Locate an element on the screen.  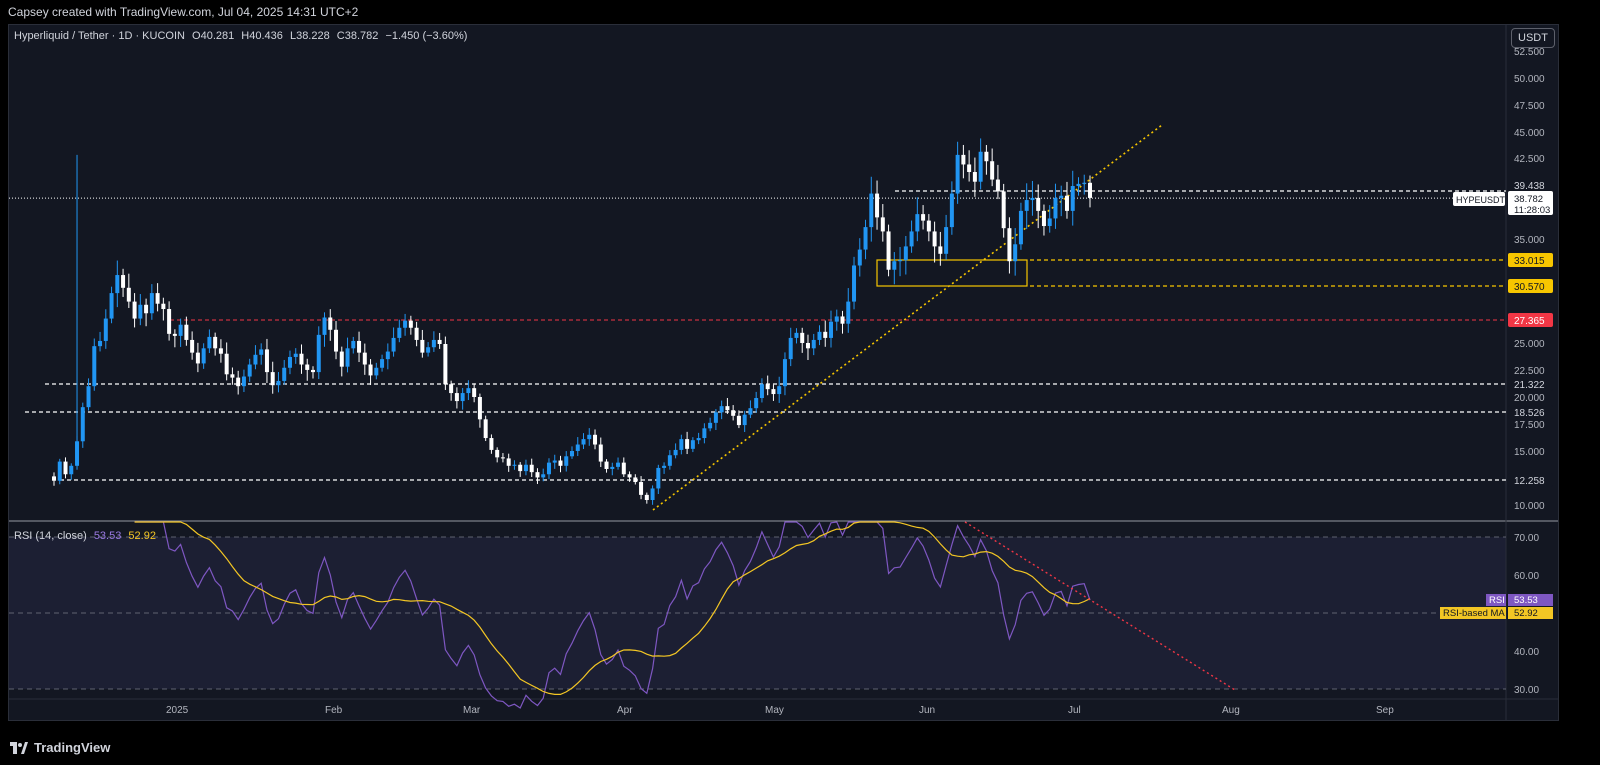
time-tick: Mar is located at coordinates (472, 710).